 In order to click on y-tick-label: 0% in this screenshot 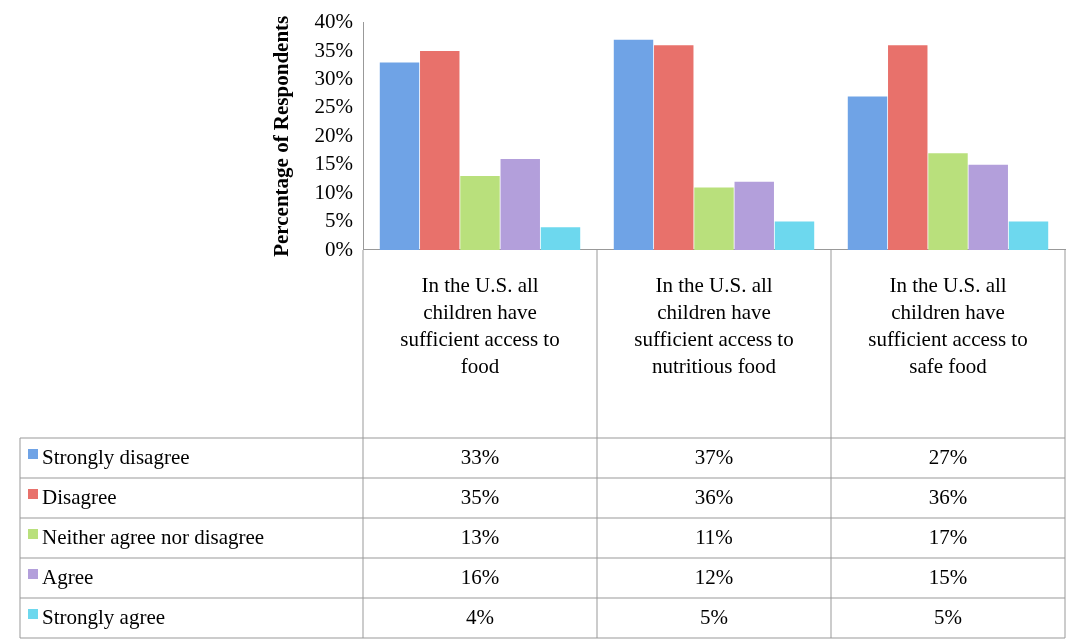, I will do `click(339, 248)`.